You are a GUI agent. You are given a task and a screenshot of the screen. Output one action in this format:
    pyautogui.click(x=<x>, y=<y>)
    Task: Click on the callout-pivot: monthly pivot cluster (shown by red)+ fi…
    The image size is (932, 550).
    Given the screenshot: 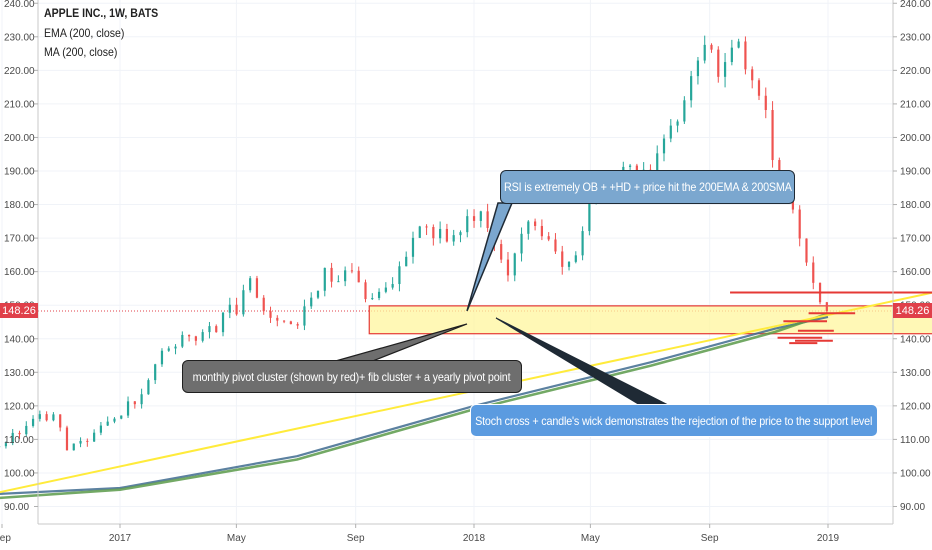 What is the action you would take?
    pyautogui.click(x=352, y=376)
    